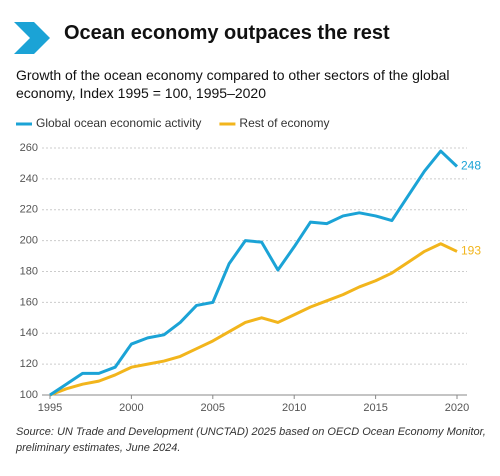 Image resolution: width=500 pixels, height=476 pixels. What do you see at coordinates (471, 251) in the screenshot?
I see `end-value-label: 193` at bounding box center [471, 251].